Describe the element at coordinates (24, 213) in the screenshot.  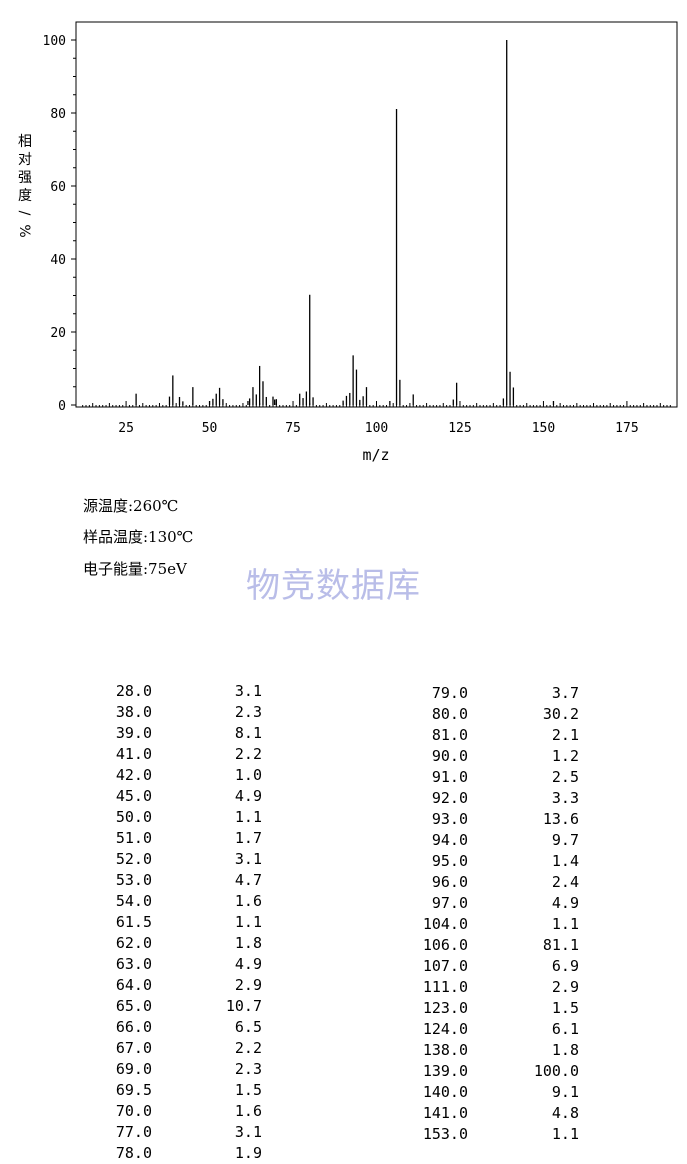
I see `y-label-char: /` at that location.